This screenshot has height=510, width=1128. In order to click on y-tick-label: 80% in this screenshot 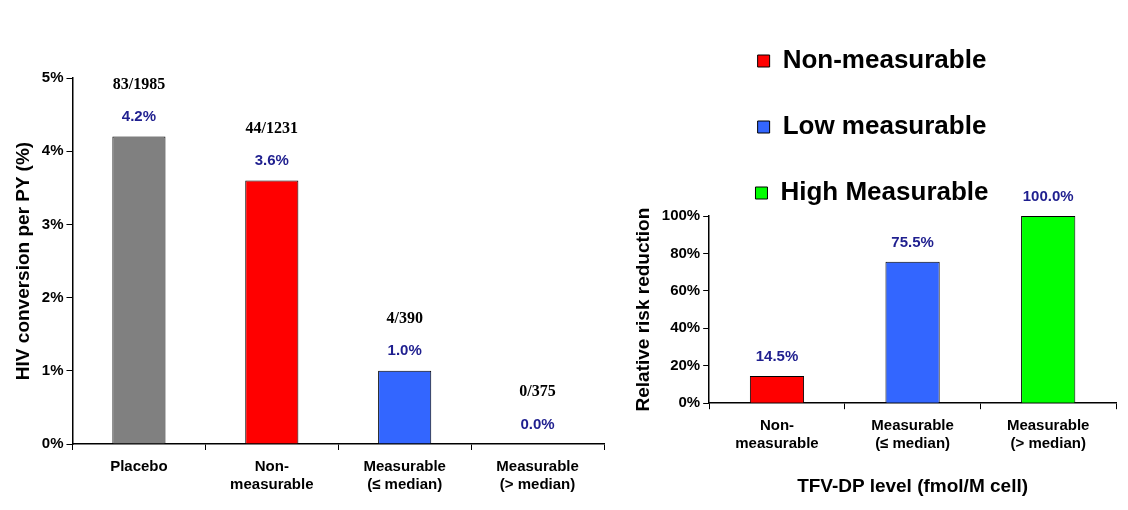, I will do `click(685, 252)`.